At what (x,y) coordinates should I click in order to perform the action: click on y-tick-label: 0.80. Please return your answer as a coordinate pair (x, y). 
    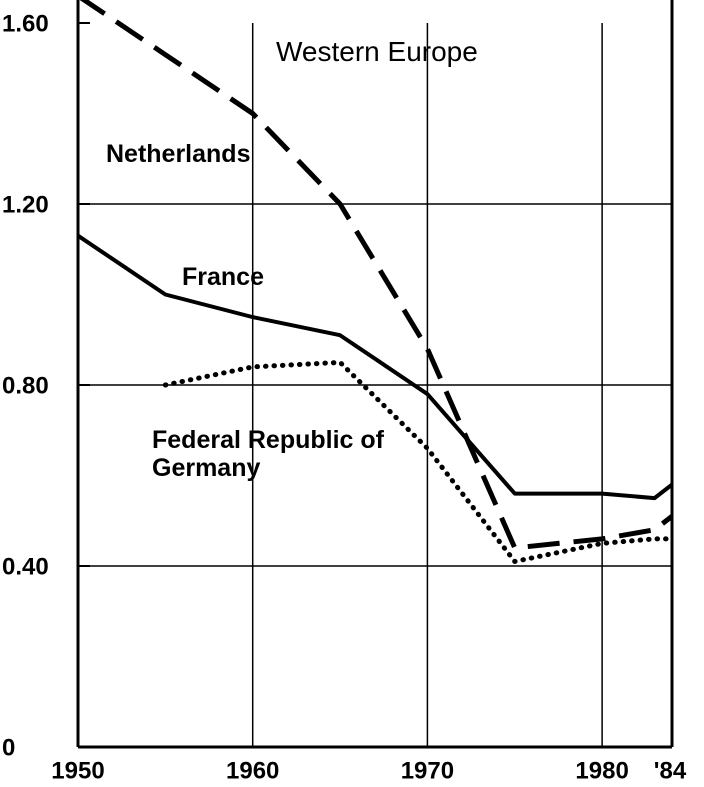
    Looking at the image, I should click on (25, 385).